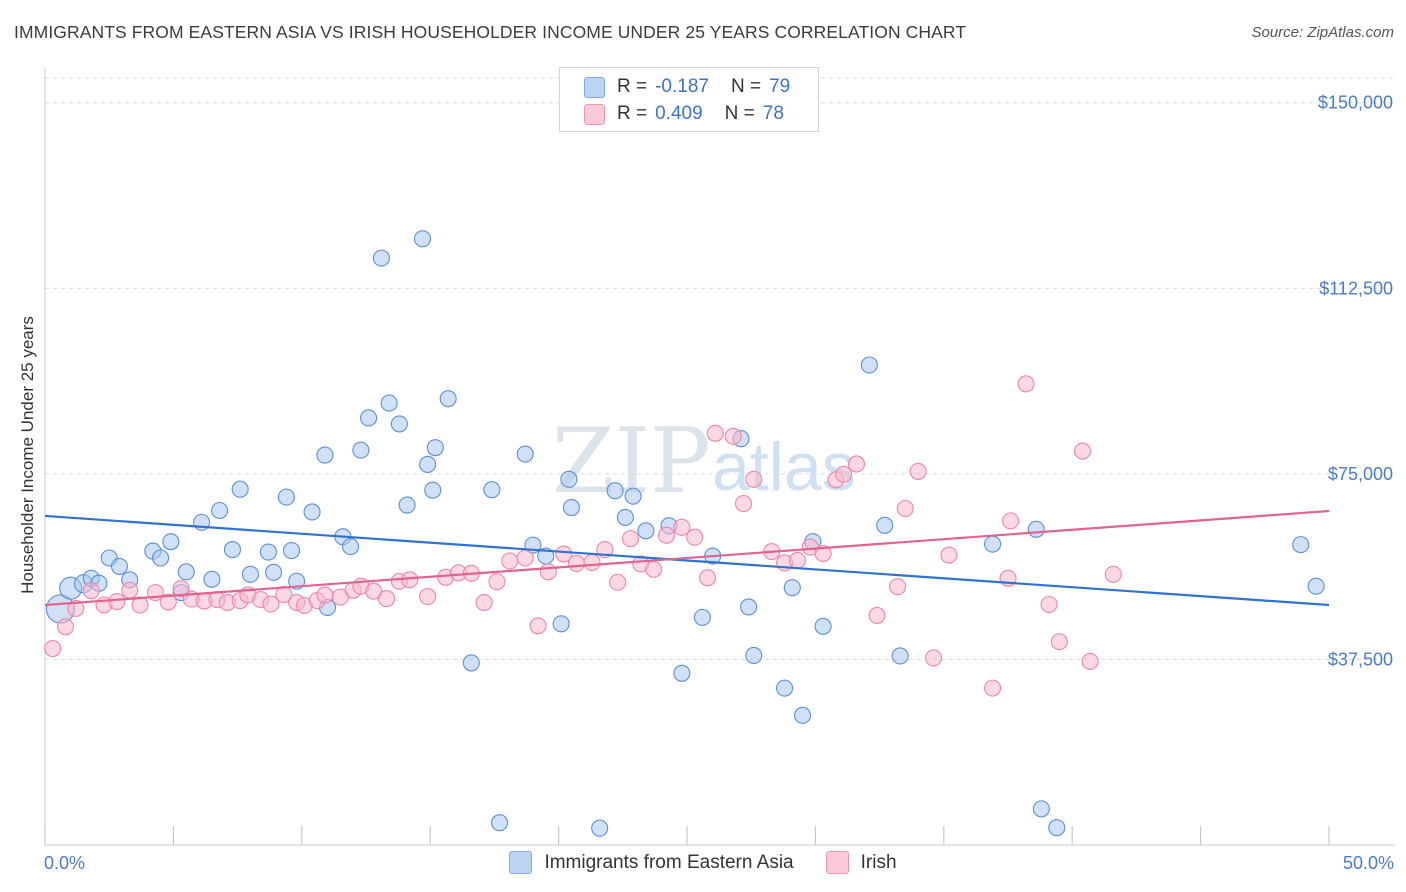 This screenshot has height=892, width=1406. What do you see at coordinates (1368, 863) in the screenshot?
I see `x-tick-label: 50.0%` at bounding box center [1368, 863].